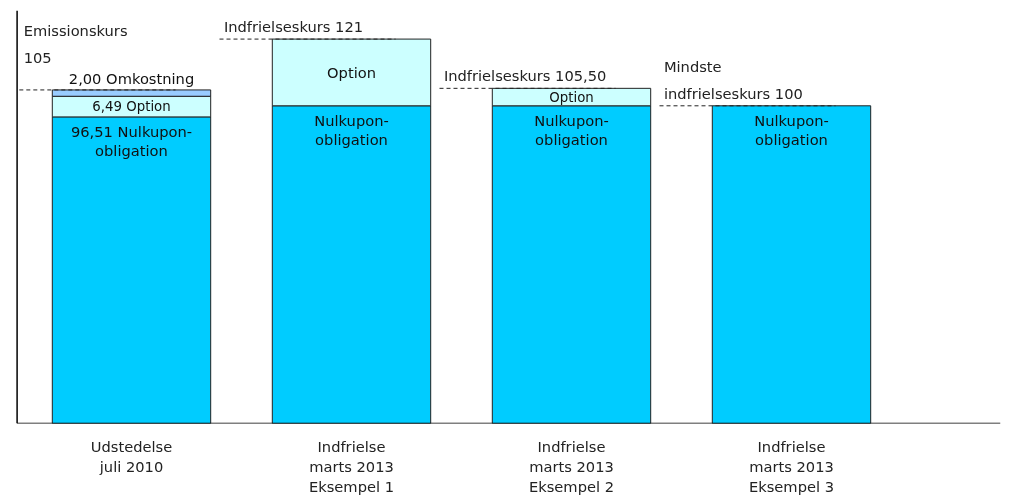 This screenshot has height=502, width=1014. Describe the element at coordinates (733, 79) in the screenshot. I see `annotation: Mindste indfrielseskurs 100` at that location.